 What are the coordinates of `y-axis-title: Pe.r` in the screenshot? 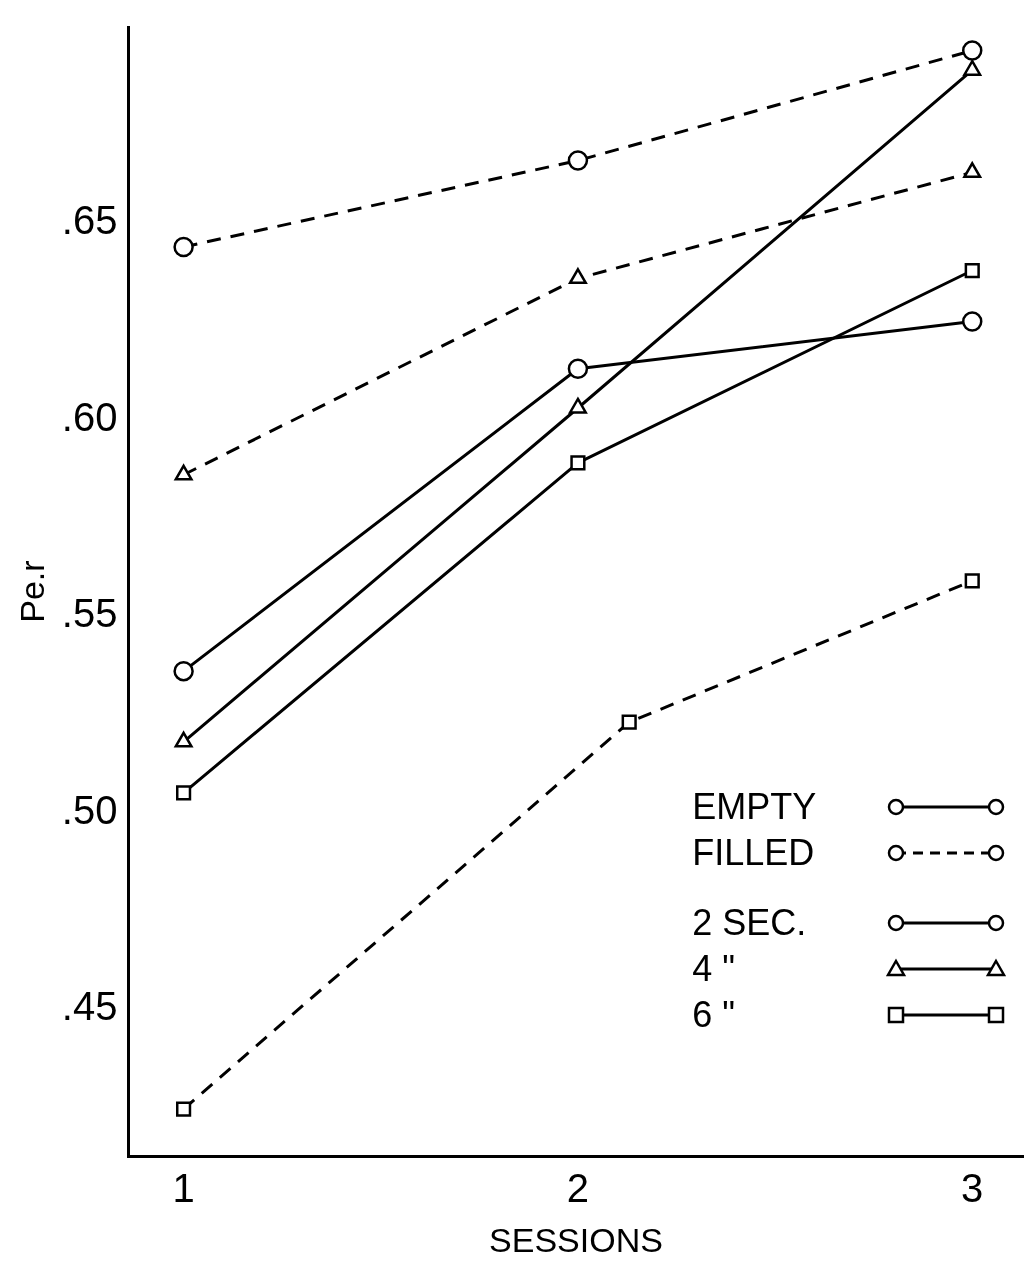 It's located at (31, 591).